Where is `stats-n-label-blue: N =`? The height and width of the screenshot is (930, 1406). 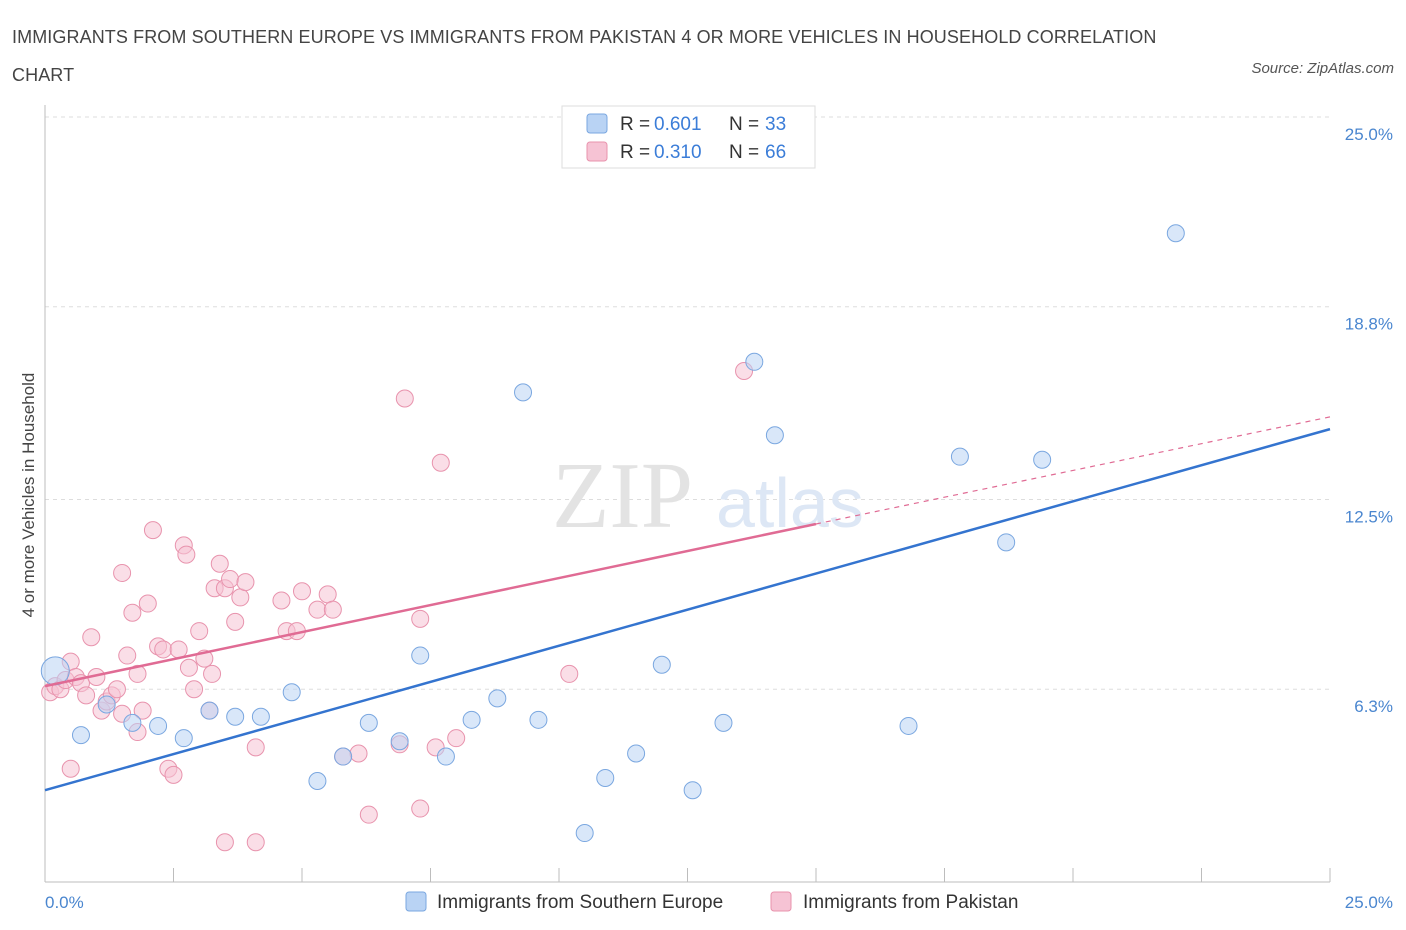
stats-n-label-blue: N = is located at coordinates (746, 124).